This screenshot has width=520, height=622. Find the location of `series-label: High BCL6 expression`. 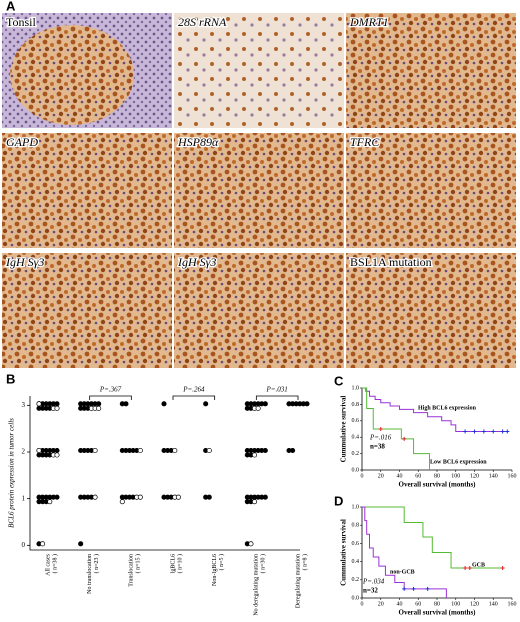

series-label: High BCL6 expression is located at coordinates (447, 408).